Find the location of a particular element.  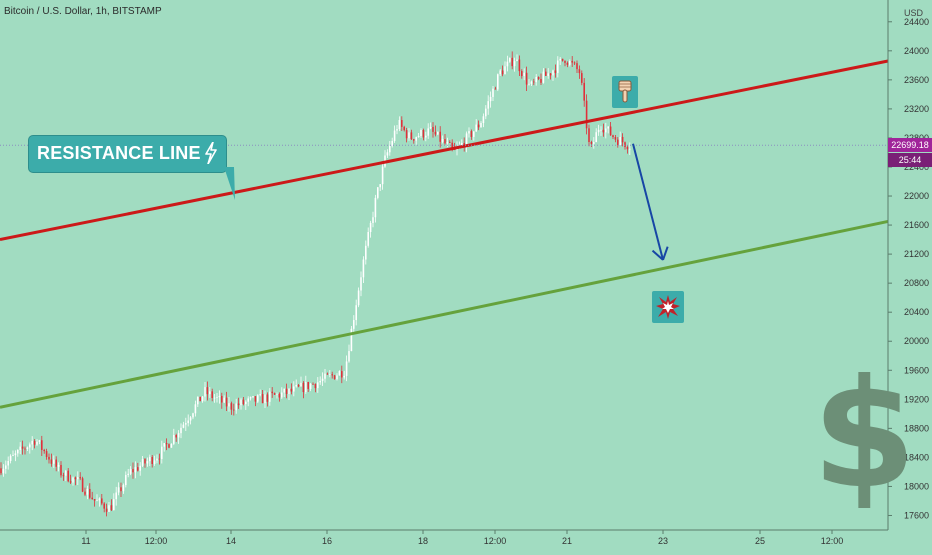

pointing-down-hand-icon is located at coordinates (625, 92).